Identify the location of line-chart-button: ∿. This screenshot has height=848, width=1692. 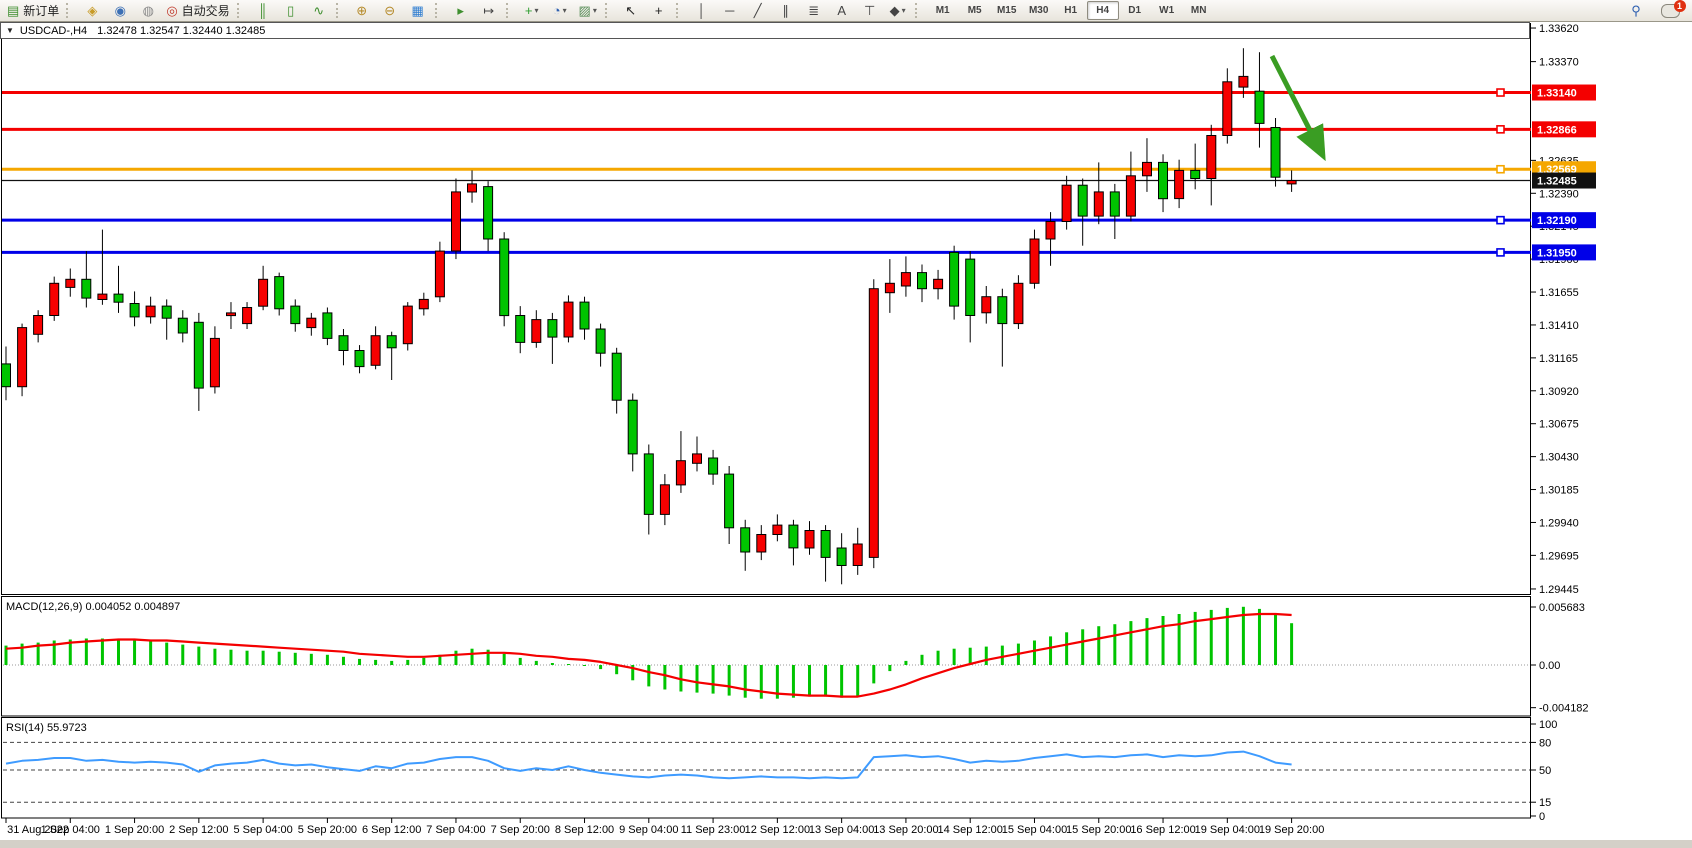
(319, 11).